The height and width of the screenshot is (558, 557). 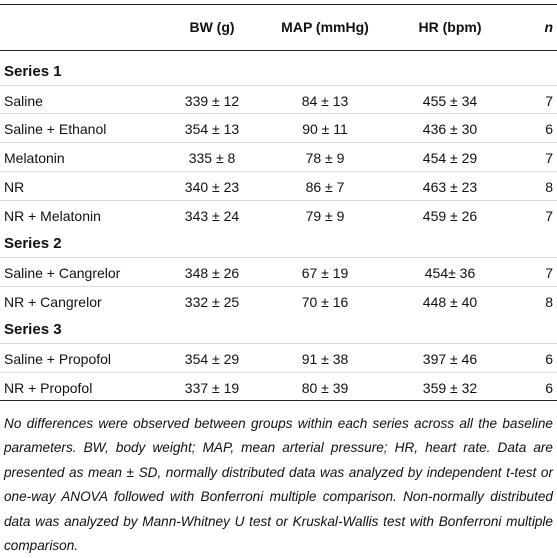 What do you see at coordinates (212, 186) in the screenshot?
I see `cell-value: 340 ± 23` at bounding box center [212, 186].